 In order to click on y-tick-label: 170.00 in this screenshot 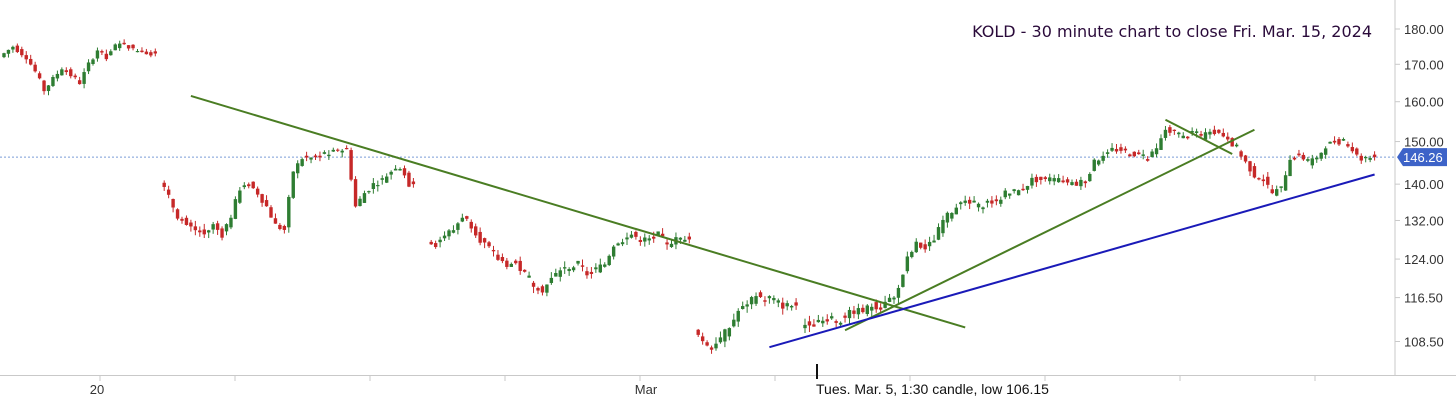, I will do `click(1424, 64)`.